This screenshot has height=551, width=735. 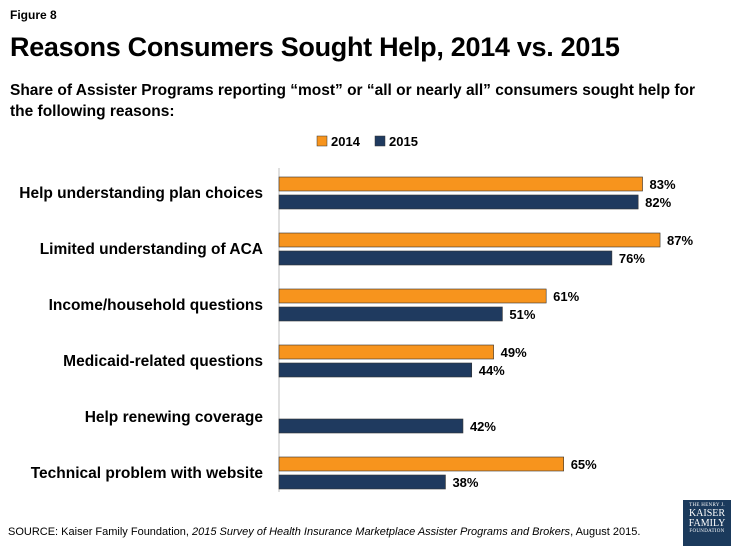 I want to click on legend-label-2014: 2014, so click(x=346, y=141).